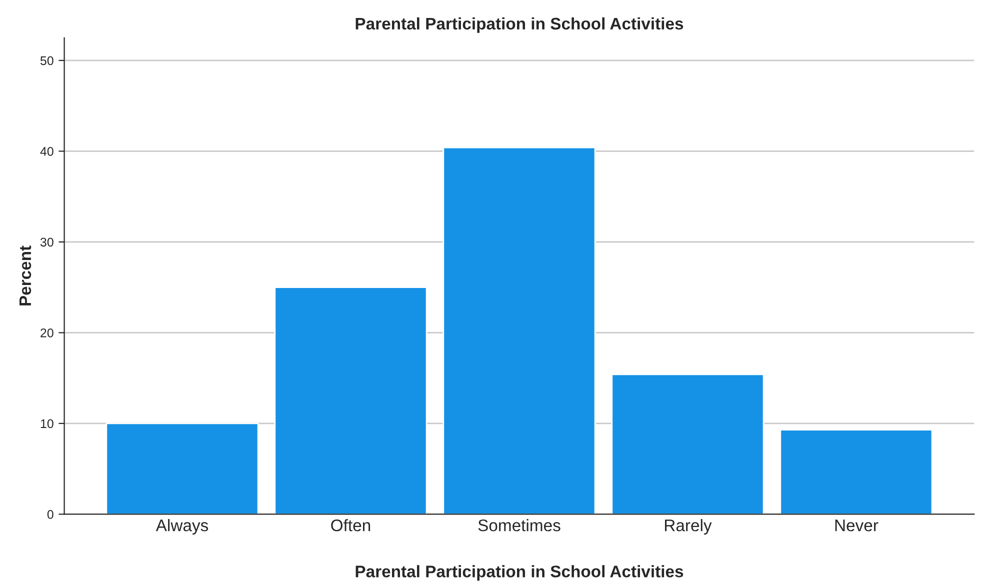  Describe the element at coordinates (350, 525) in the screenshot. I see `x-tick-label: Often` at that location.